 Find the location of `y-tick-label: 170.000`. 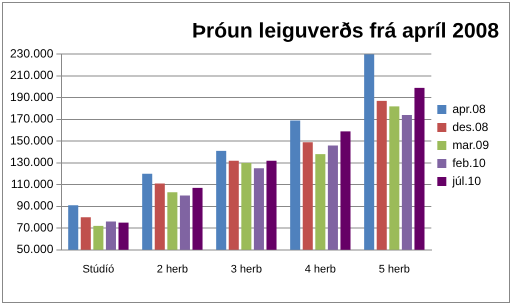

y-tick-label: 170.000 is located at coordinates (32, 119).